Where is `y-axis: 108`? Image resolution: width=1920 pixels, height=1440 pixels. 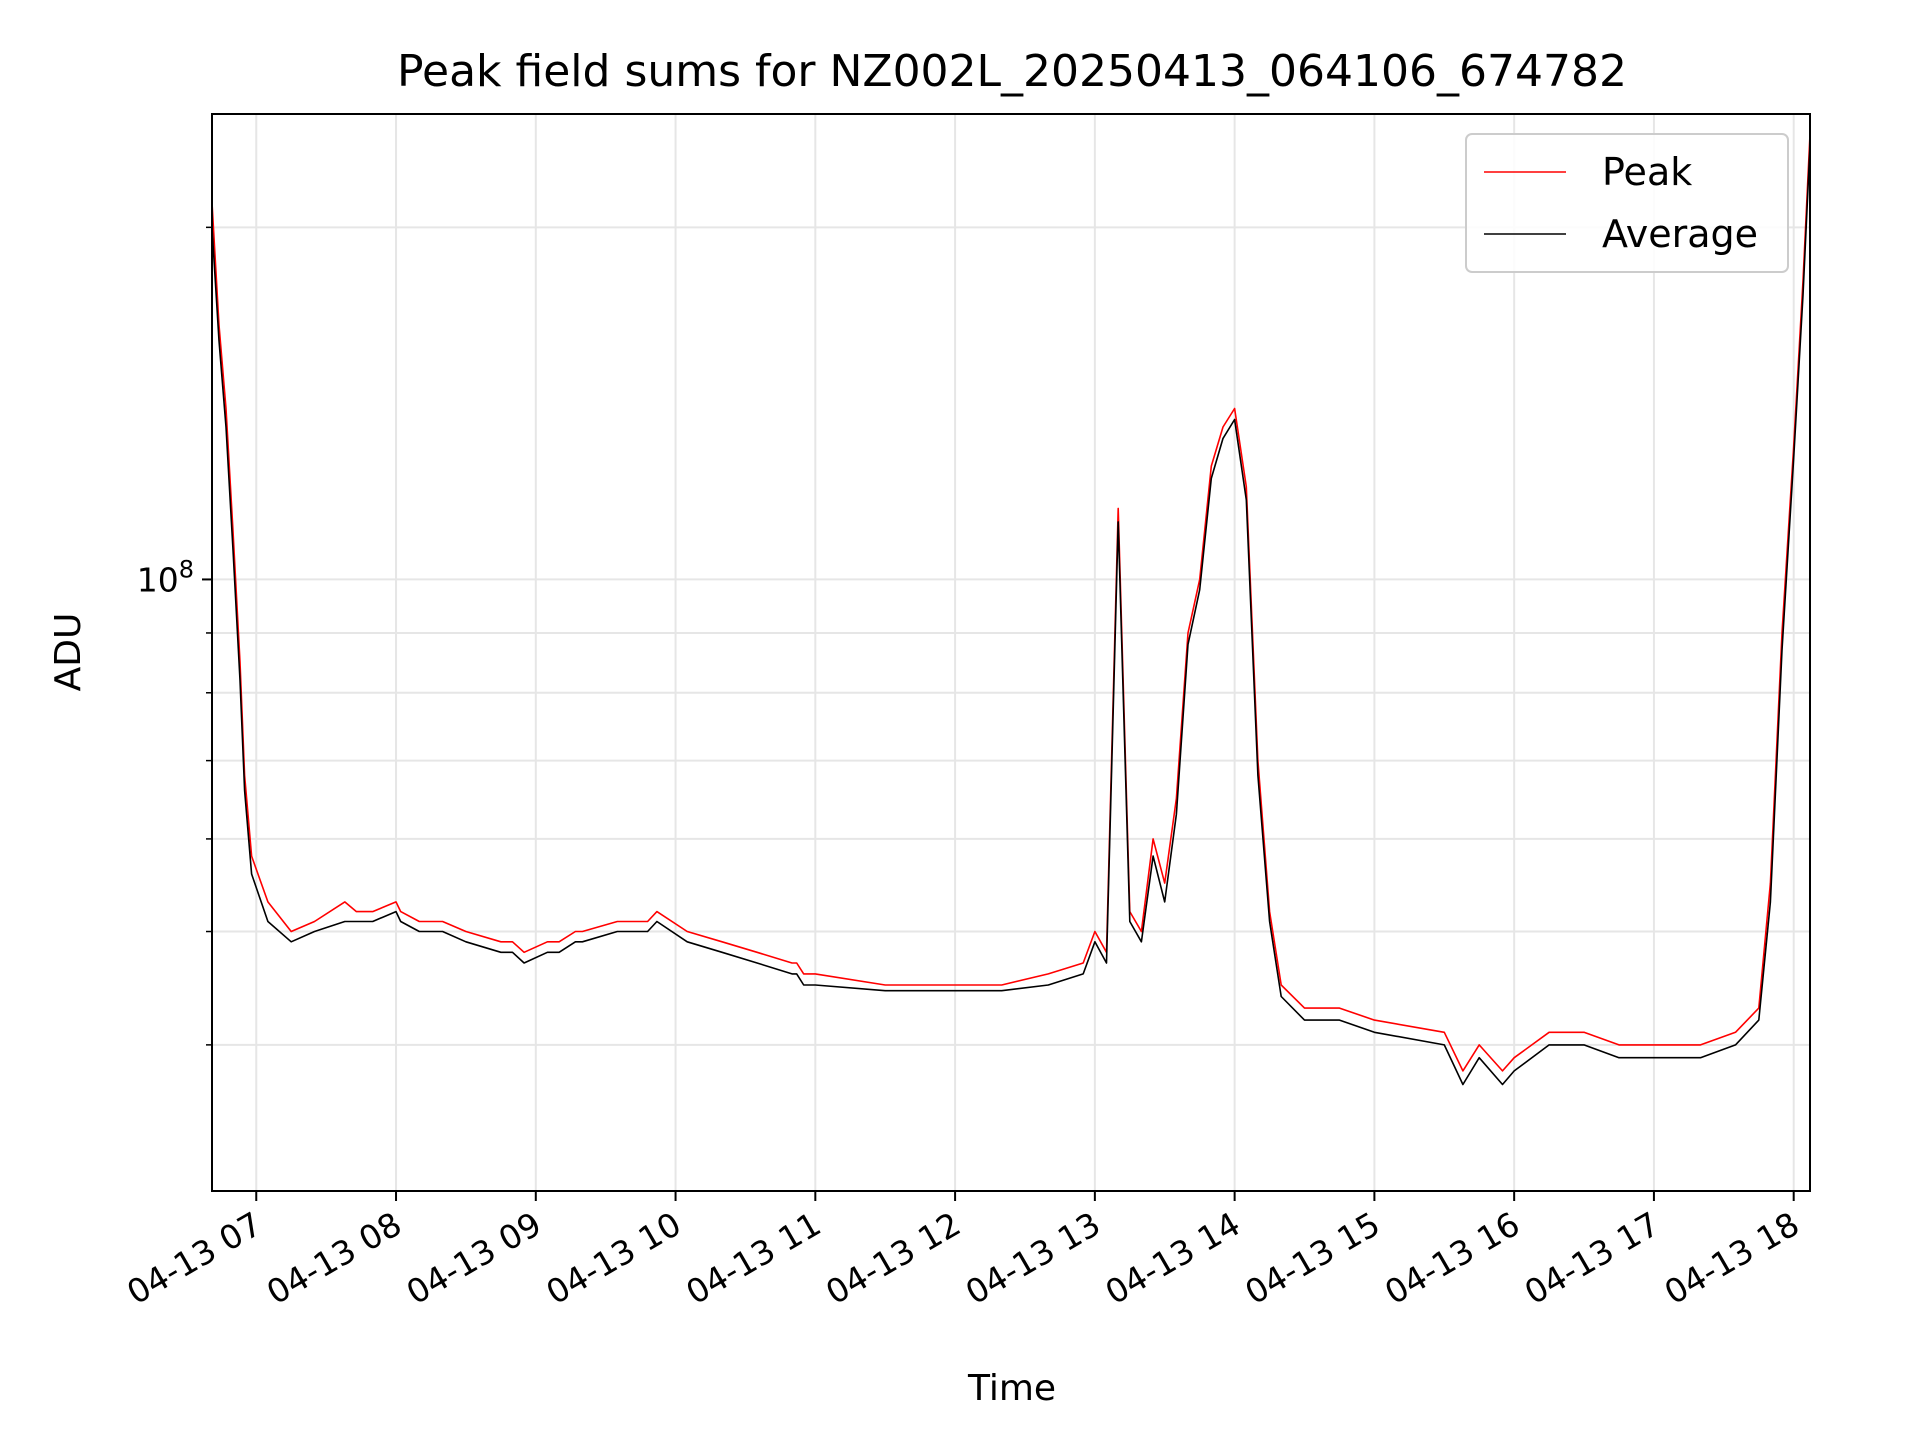 y-axis: 108 is located at coordinates (174, 636).